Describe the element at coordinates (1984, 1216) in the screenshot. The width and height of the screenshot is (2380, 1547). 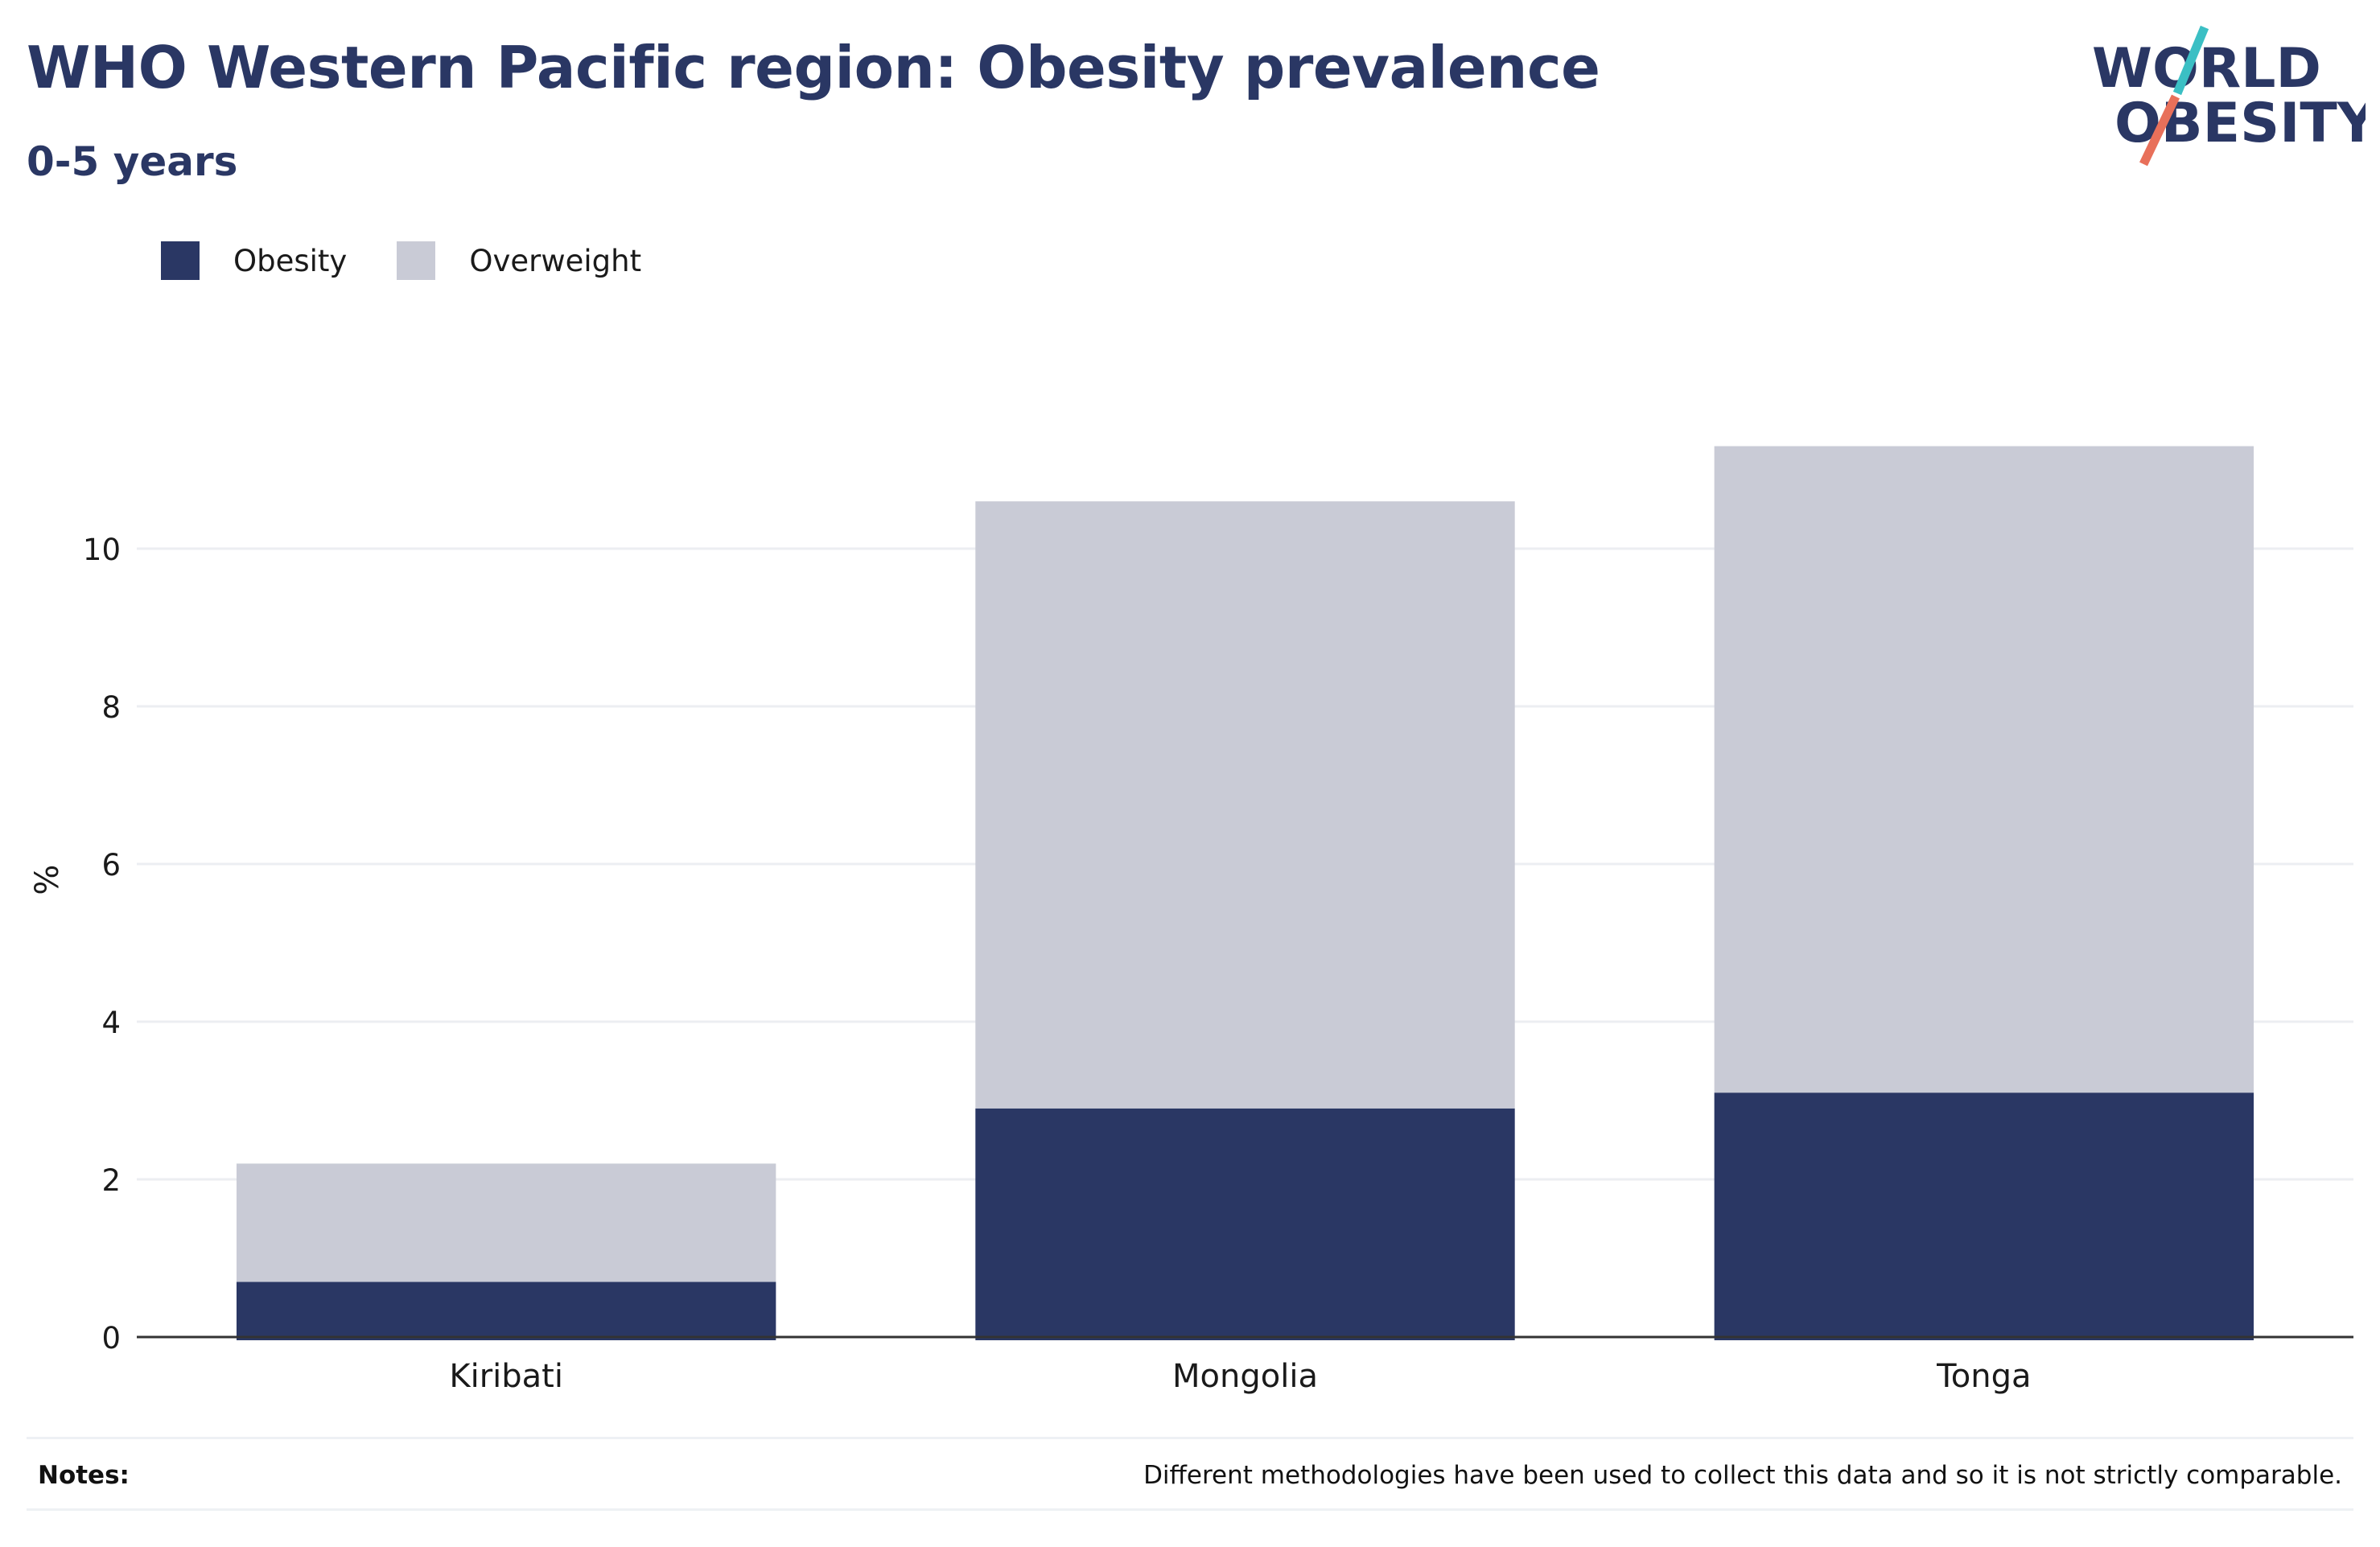
I see `bar-obesity-tonga` at that location.